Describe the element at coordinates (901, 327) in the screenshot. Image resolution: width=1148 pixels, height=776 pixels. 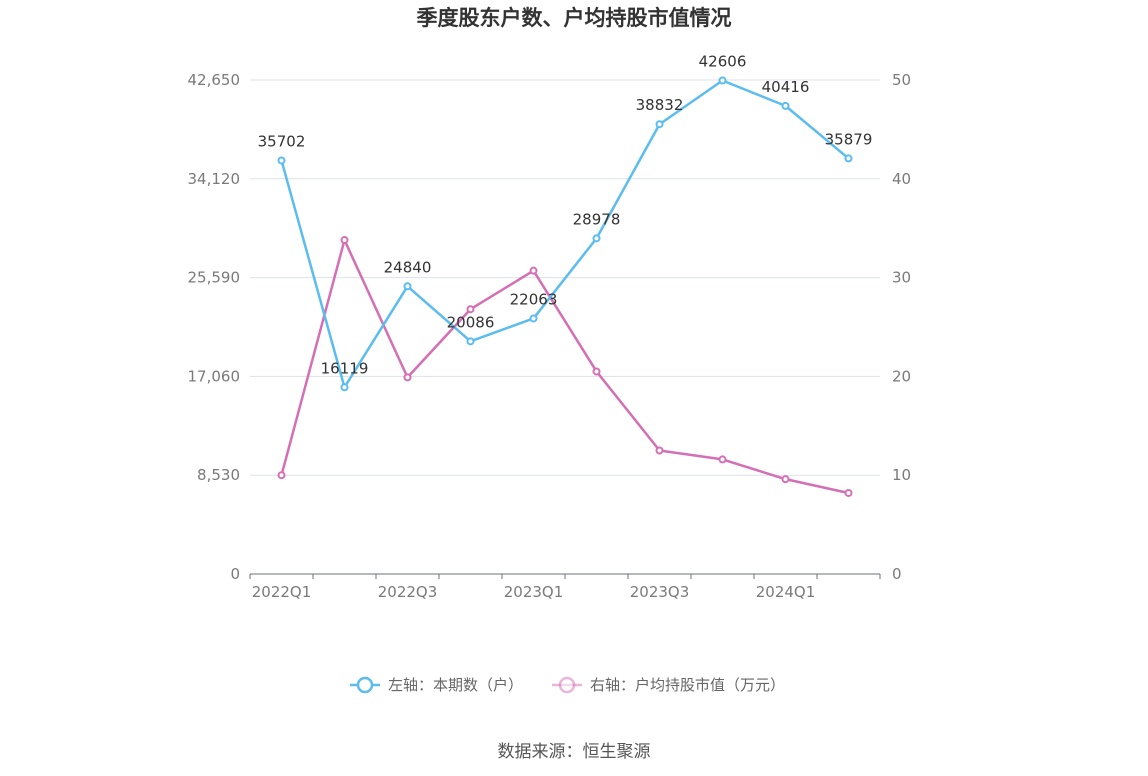
I see `right-axis: 0 10 20 30 40 50` at that location.